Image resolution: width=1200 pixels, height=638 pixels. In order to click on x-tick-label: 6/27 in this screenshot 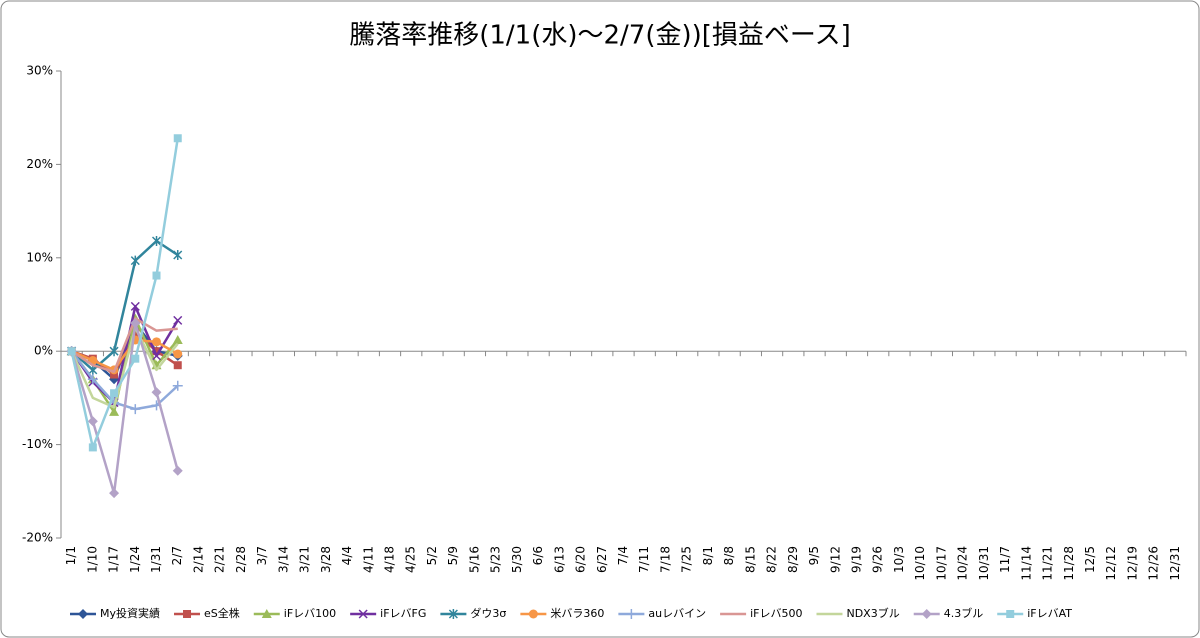, I will do `click(602, 559)`.